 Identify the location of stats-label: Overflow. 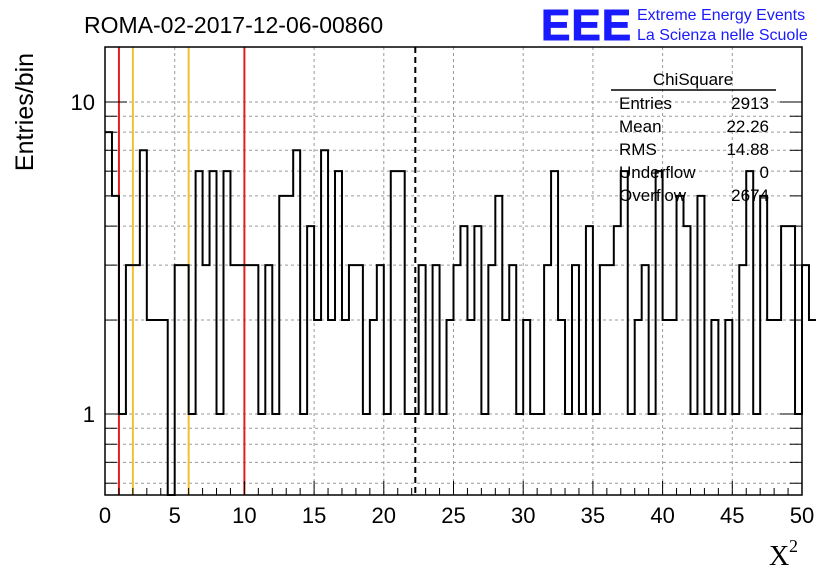
(653, 195).